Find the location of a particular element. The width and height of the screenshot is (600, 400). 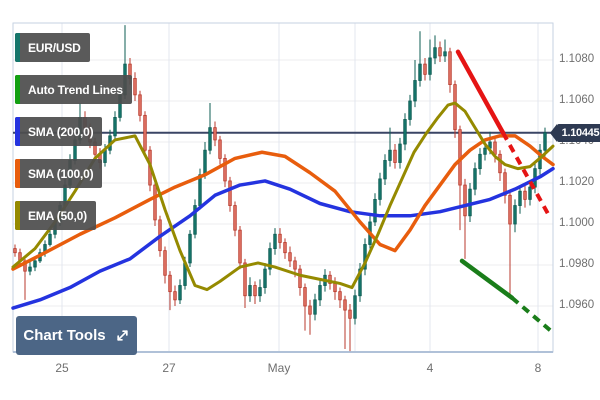

current-price-tag: 1.10445 is located at coordinates (578, 132).